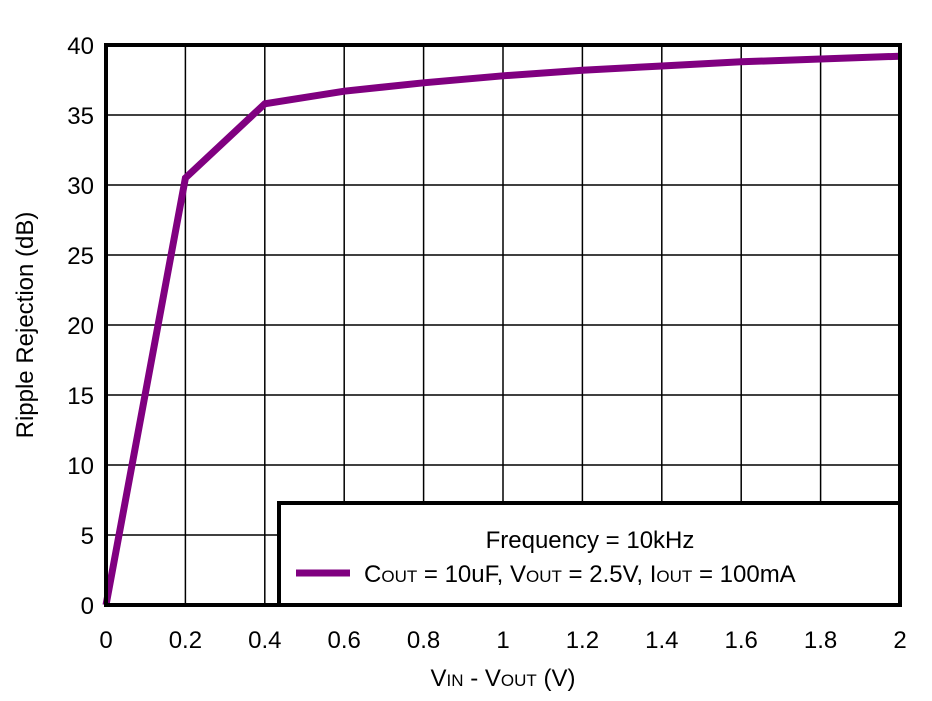 Image resolution: width=932 pixels, height=701 pixels. Describe the element at coordinates (820, 640) in the screenshot. I see `x-tick-label: 1.8` at that location.